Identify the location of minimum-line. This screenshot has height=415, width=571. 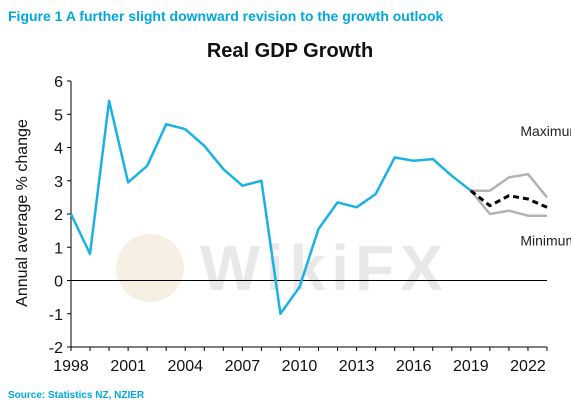
(508, 203).